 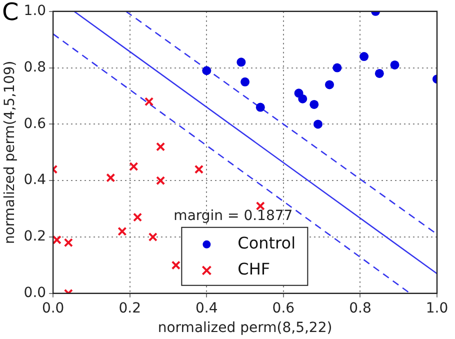 What do you see at coordinates (129, 308) in the screenshot?
I see `x-tick-label: 0.2` at bounding box center [129, 308].